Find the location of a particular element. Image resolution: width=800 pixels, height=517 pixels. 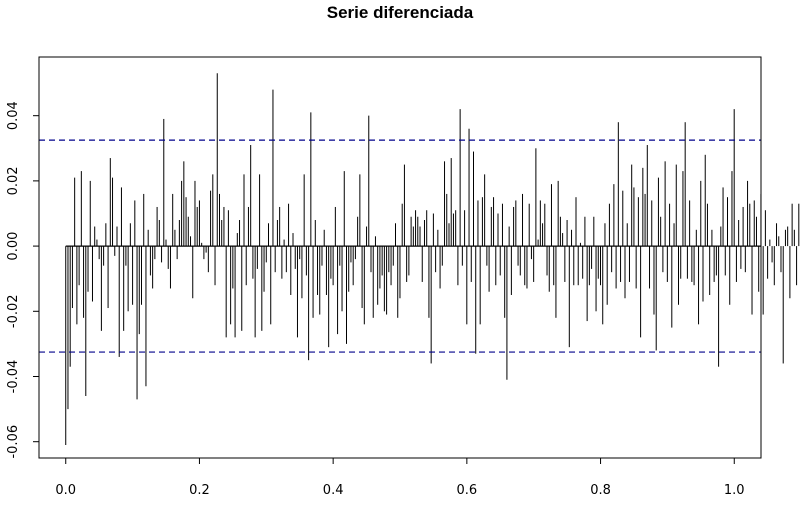

y-tick-label: 0.00 is located at coordinates (13, 246).